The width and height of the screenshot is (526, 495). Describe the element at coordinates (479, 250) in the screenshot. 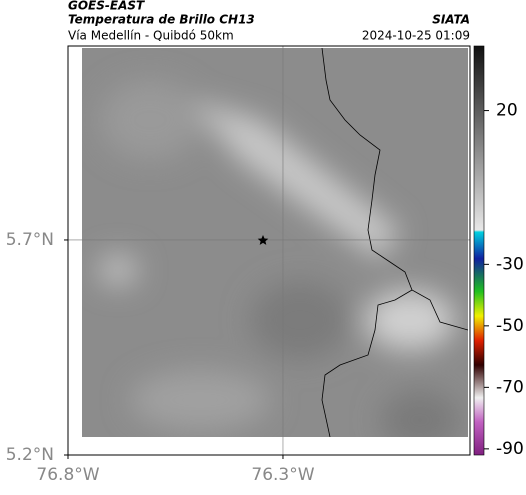

I see `colorbar` at that location.